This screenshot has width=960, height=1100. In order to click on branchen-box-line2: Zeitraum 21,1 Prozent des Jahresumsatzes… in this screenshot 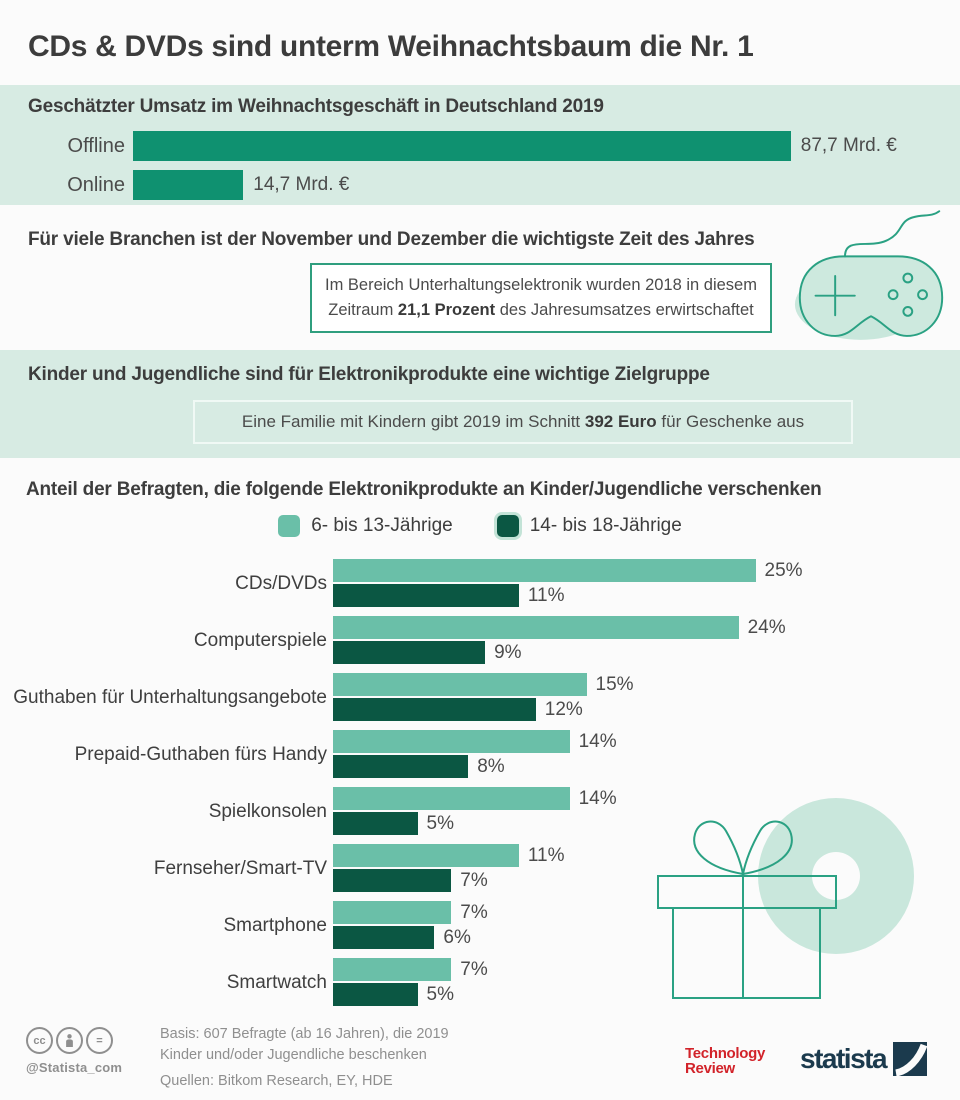, I will do `click(541, 310)`.